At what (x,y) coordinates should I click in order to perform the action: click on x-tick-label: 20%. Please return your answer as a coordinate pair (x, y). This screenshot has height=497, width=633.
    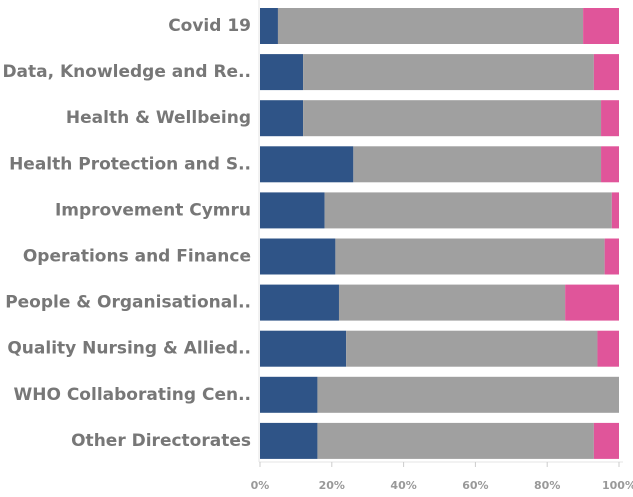
    Looking at the image, I should click on (332, 485).